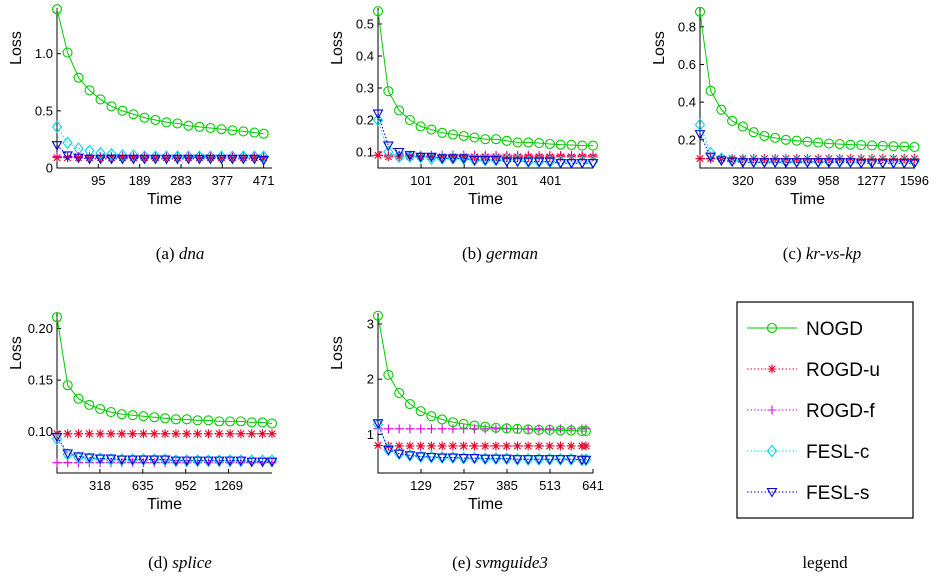 This screenshot has height=577, width=937. Describe the element at coordinates (337, 353) in the screenshot. I see `y-axis-label: Loss` at that location.